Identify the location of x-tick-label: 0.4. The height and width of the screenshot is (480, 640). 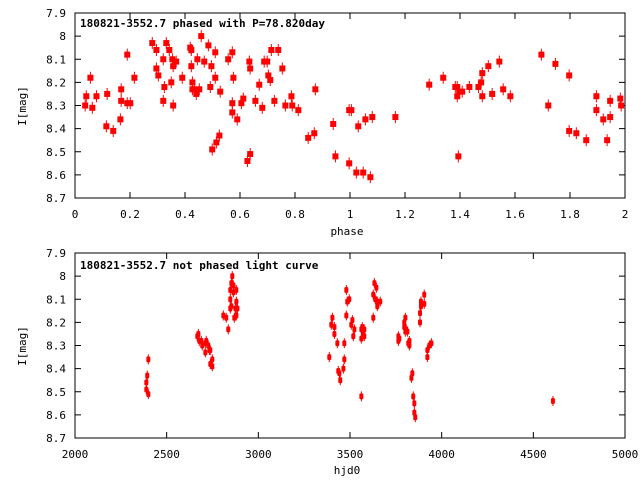
(185, 214).